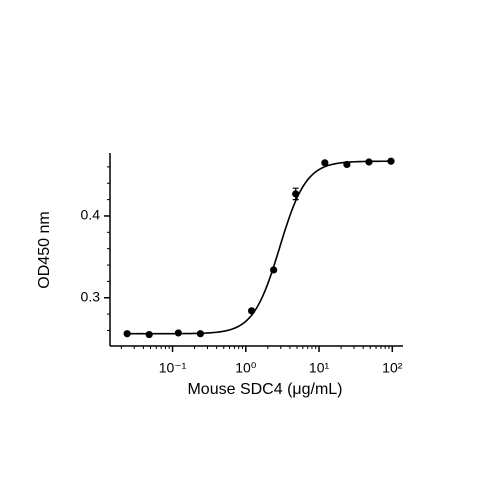  Describe the element at coordinates (319, 368) in the screenshot. I see `x-tick-label: 10¹` at that location.